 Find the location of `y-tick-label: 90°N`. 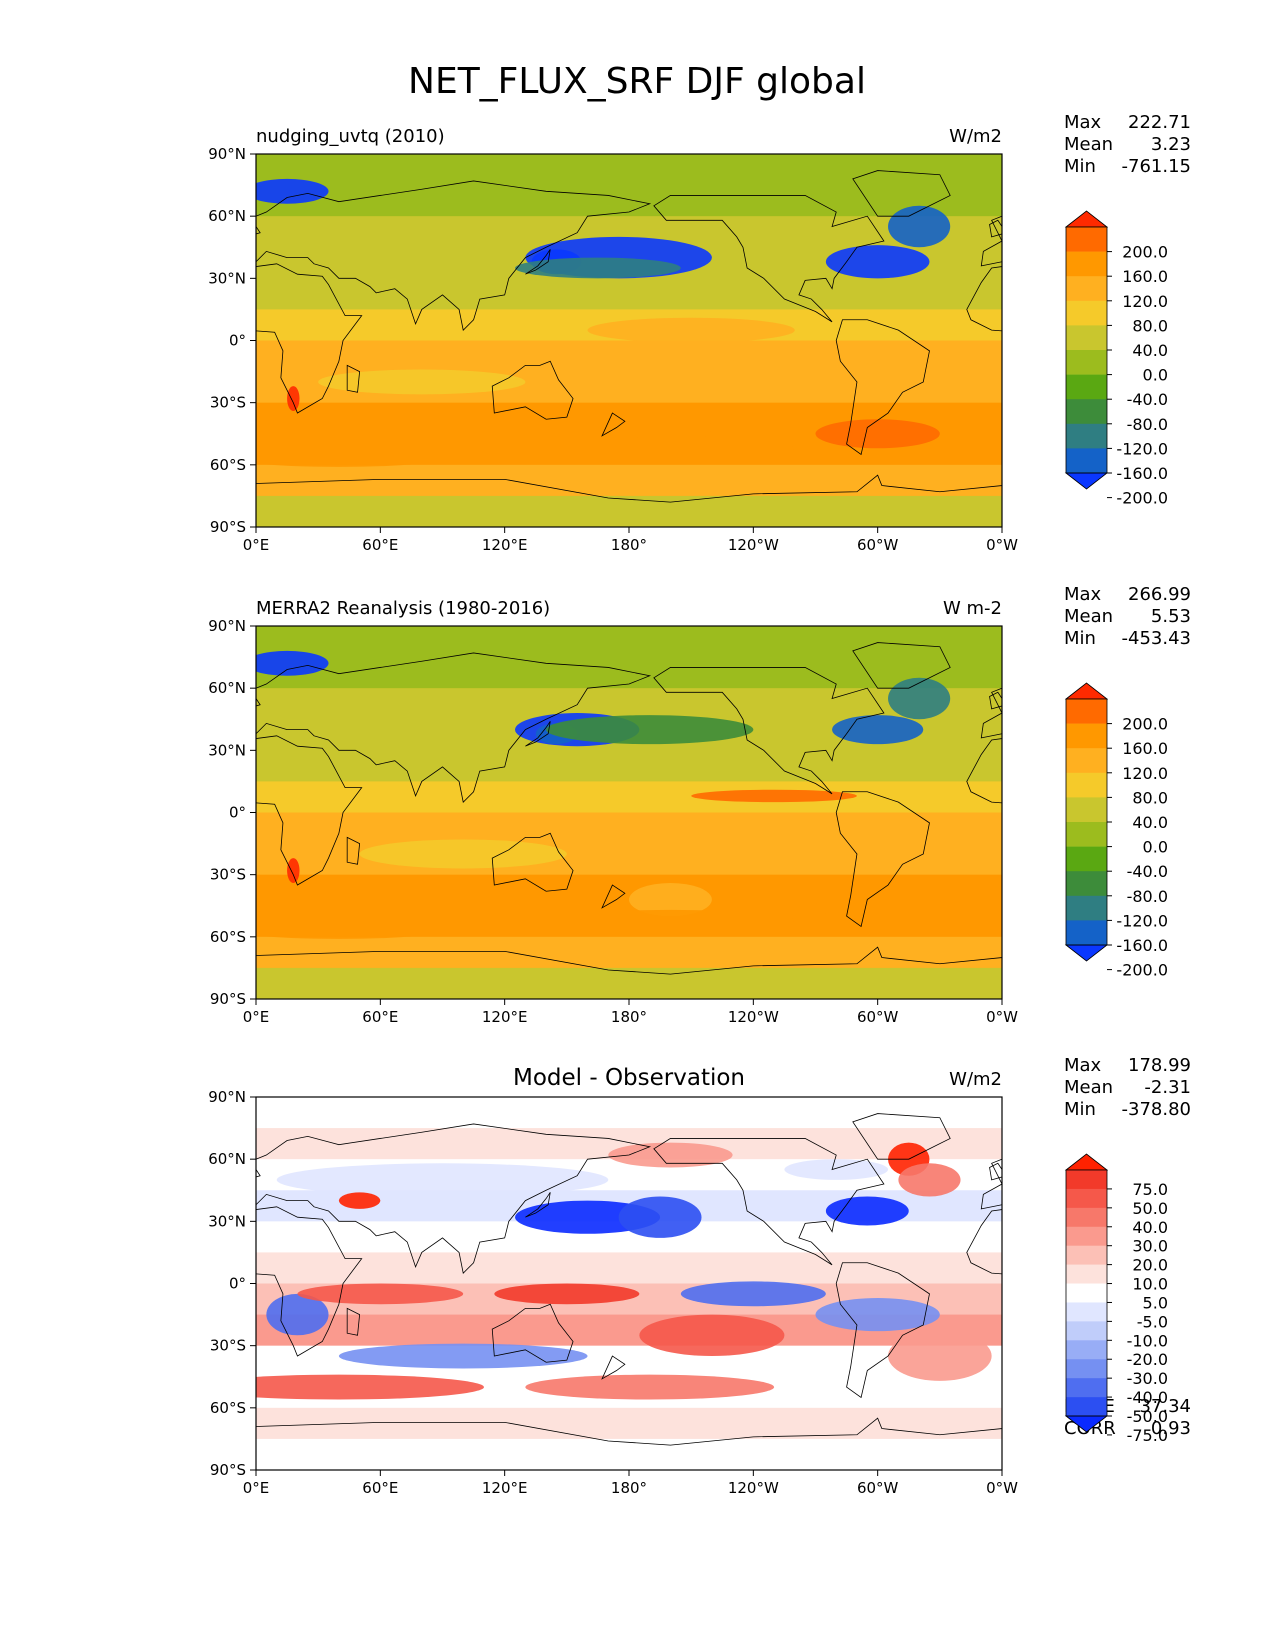

y-tick-label: 90°N is located at coordinates (227, 626).